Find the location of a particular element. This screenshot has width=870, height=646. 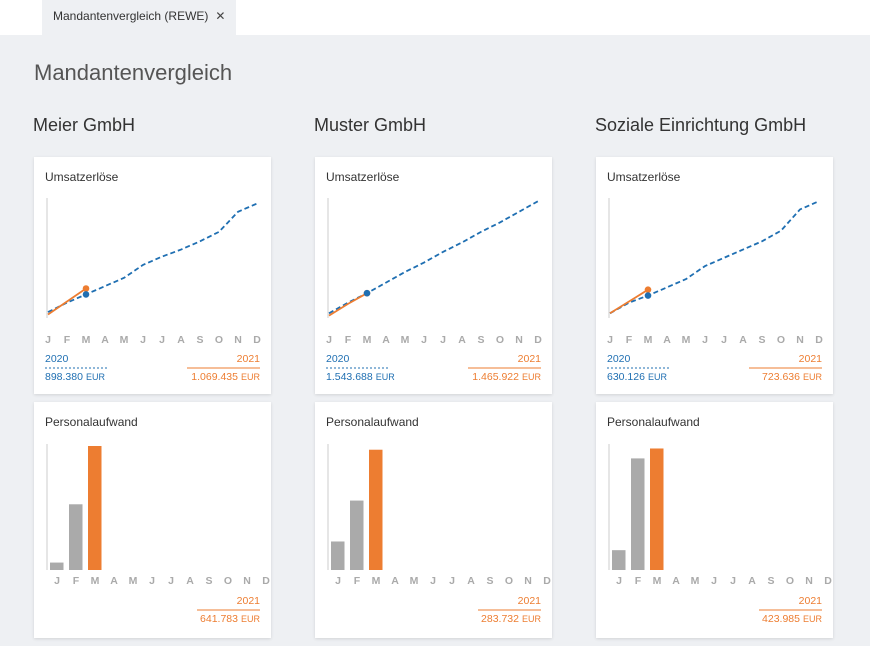

total-value: 1.069.435 is located at coordinates (214, 377).